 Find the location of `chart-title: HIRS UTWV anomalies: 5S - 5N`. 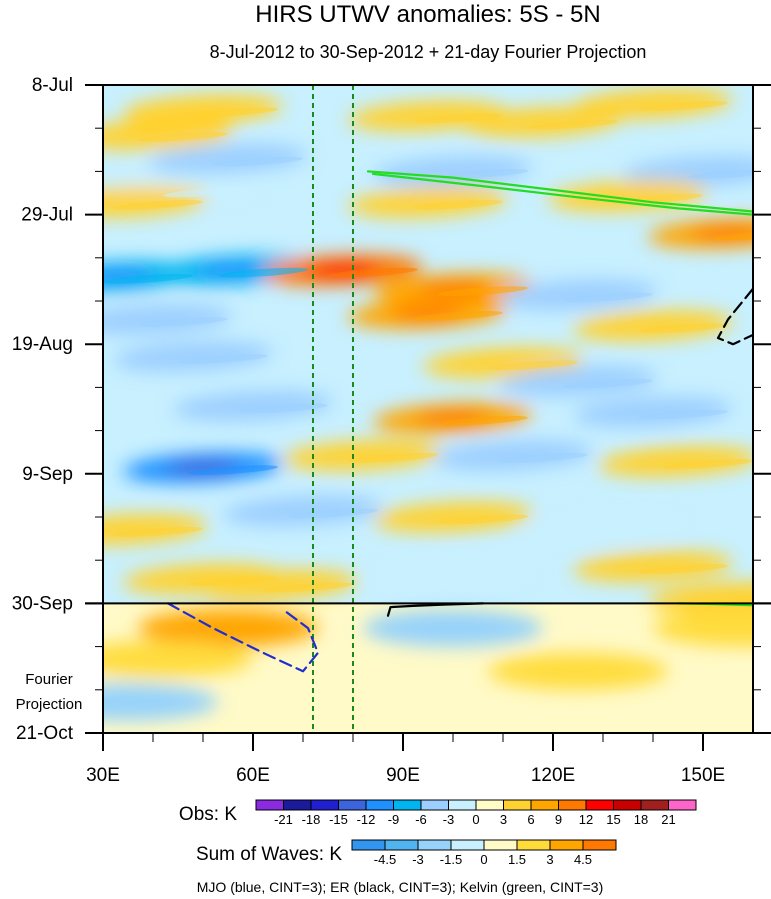

chart-title: HIRS UTWV anomalies: 5S - 5N is located at coordinates (427, 14).